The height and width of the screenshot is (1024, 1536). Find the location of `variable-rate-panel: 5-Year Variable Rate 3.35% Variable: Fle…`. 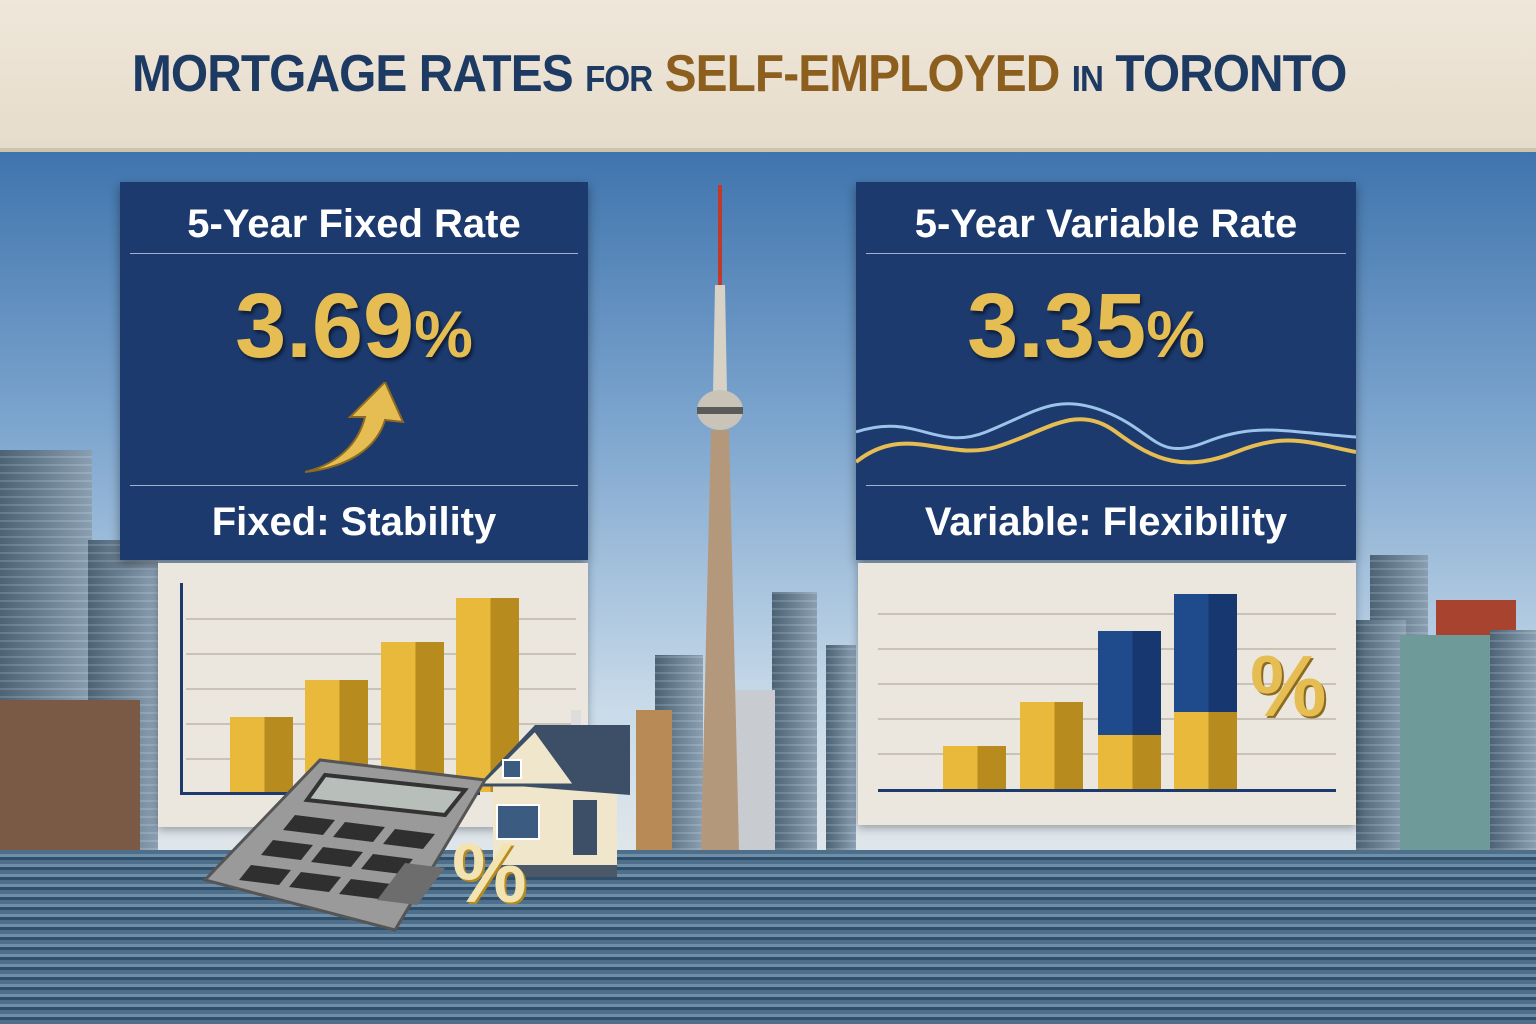

variable-rate-panel: 5-Year Variable Rate 3.35% Variable: Fle… is located at coordinates (1106, 371).